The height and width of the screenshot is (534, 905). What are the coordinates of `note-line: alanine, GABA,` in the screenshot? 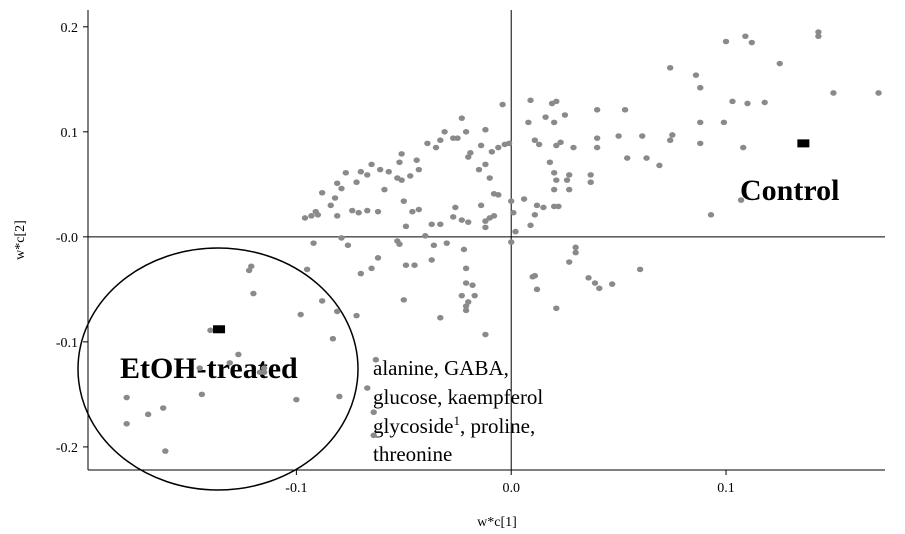 It's located at (441, 368).